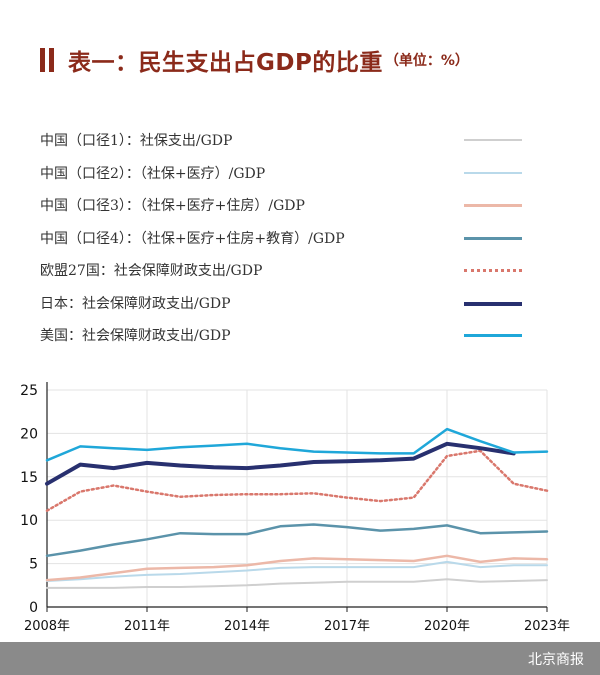 The width and height of the screenshot is (600, 675). Describe the element at coordinates (290, 175) in the screenshot. I see `legend-item: 中国（口径2）：（社保+医疗）/GDP` at that location.